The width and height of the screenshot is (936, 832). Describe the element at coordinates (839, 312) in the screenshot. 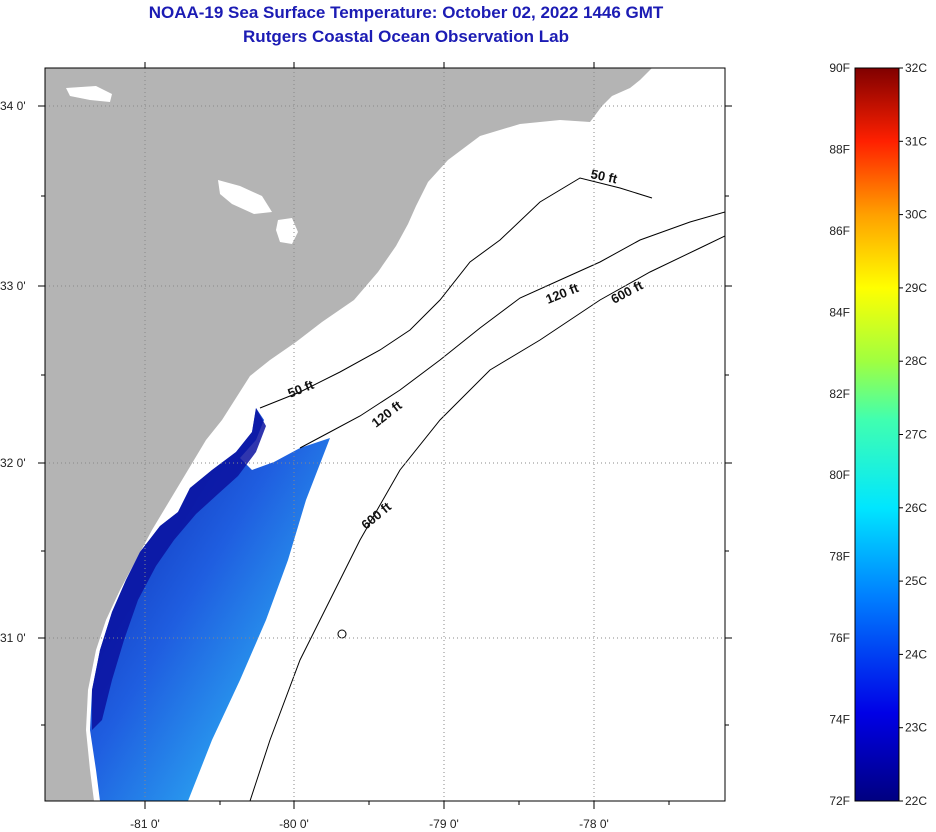

I see `colorbar-f-label: 84F` at that location.